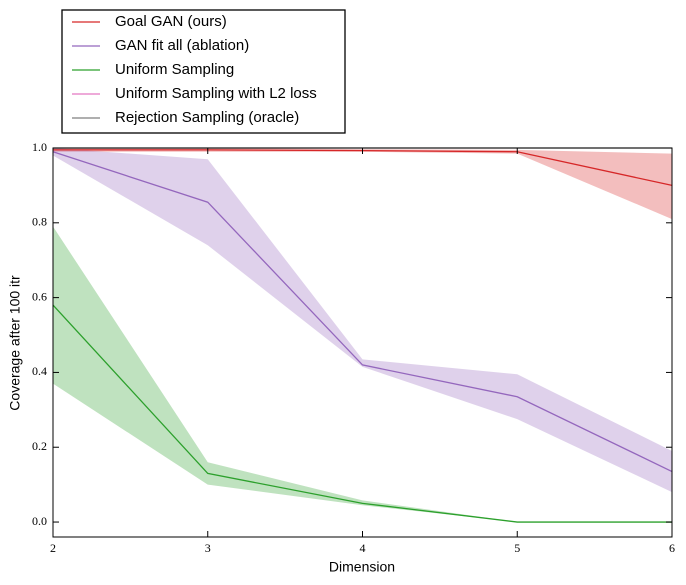 Image resolution: width=686 pixels, height=585 pixels. I want to click on x-tick-label: 4, so click(363, 548).